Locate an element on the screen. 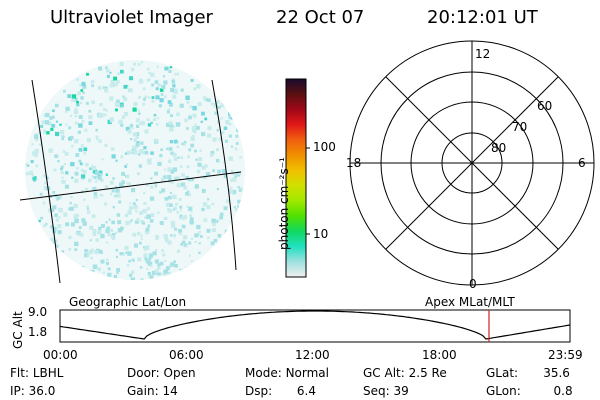 The height and width of the screenshot is (400, 600). colorbar-tick-label-100: 100 is located at coordinates (324, 147).